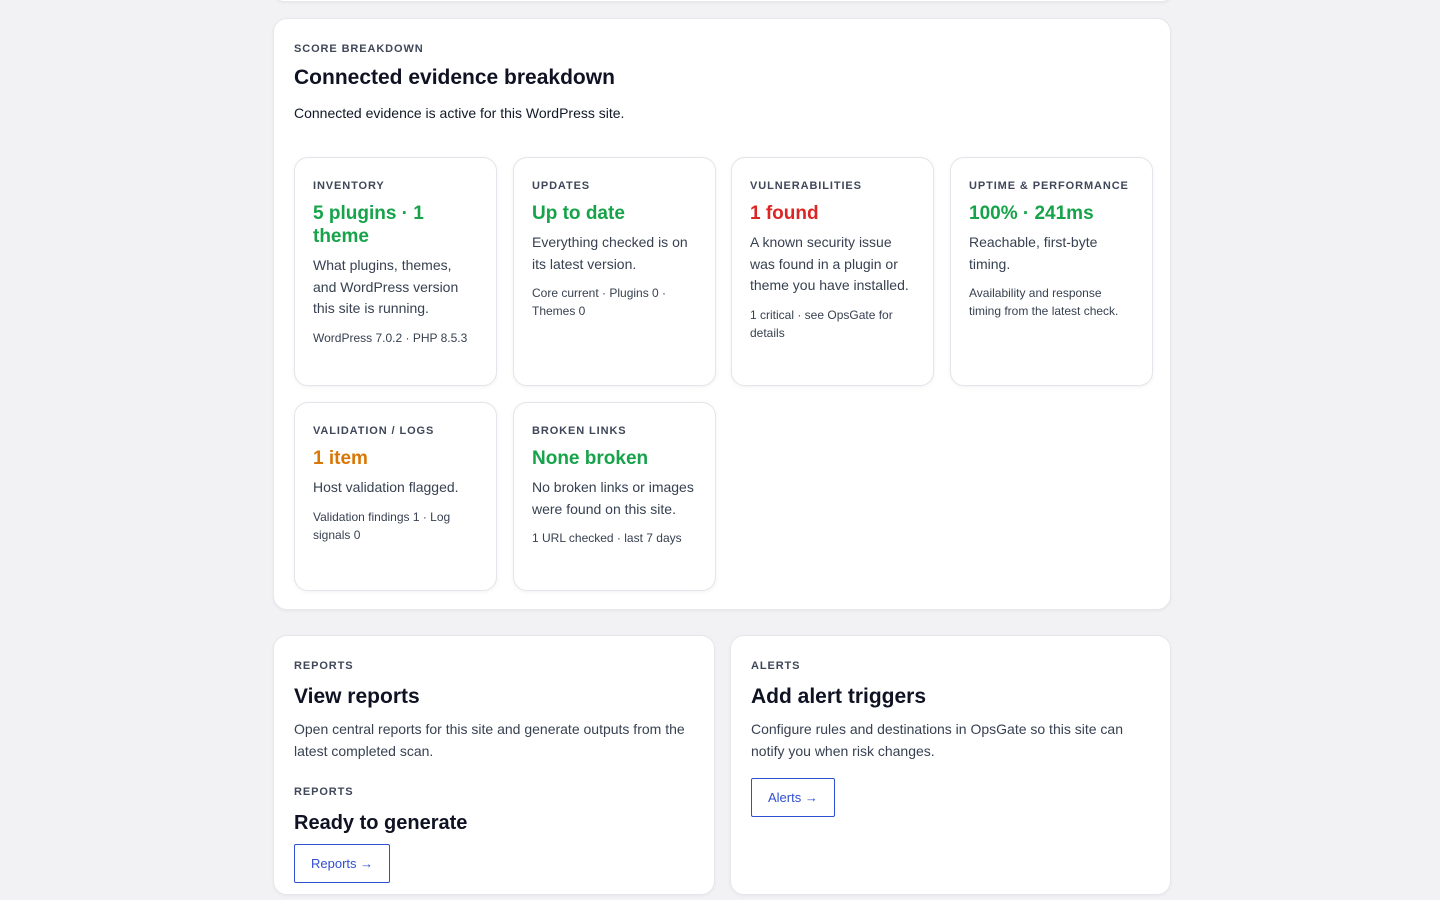 The width and height of the screenshot is (1440, 900). What do you see at coordinates (1033, 253) in the screenshot?
I see `tile-description: Reachable, first-byte timing.` at bounding box center [1033, 253].